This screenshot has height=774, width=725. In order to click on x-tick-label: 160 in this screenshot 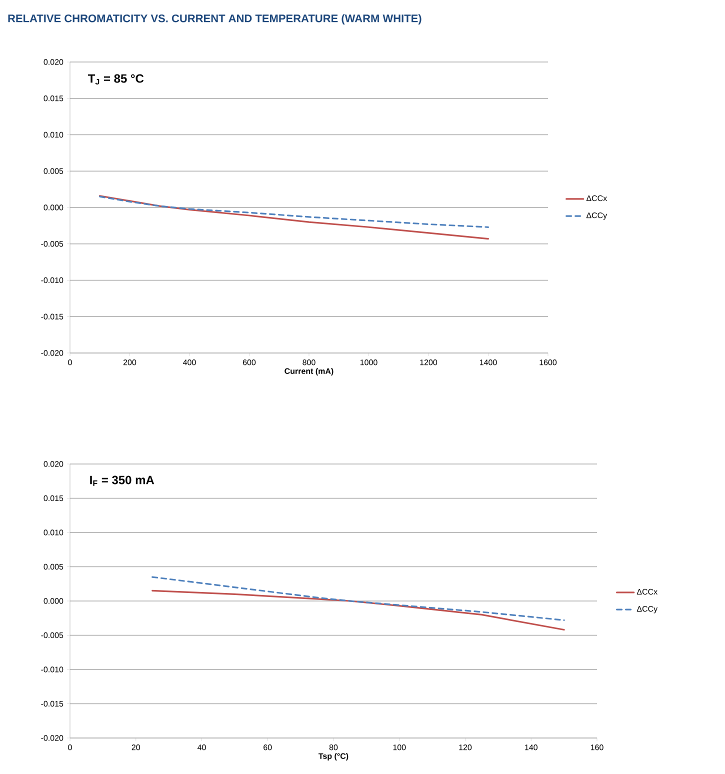, I will do `click(597, 747)`.